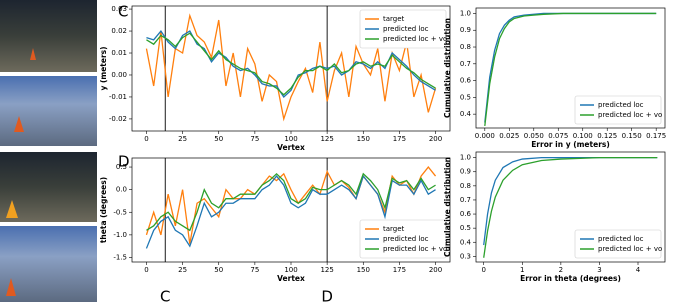 Image resolution: width=677 pixels, height=305 pixels. What do you see at coordinates (570, 144) in the screenshot?
I see `x-axis-label: Error in y (meters)` at bounding box center [570, 144].